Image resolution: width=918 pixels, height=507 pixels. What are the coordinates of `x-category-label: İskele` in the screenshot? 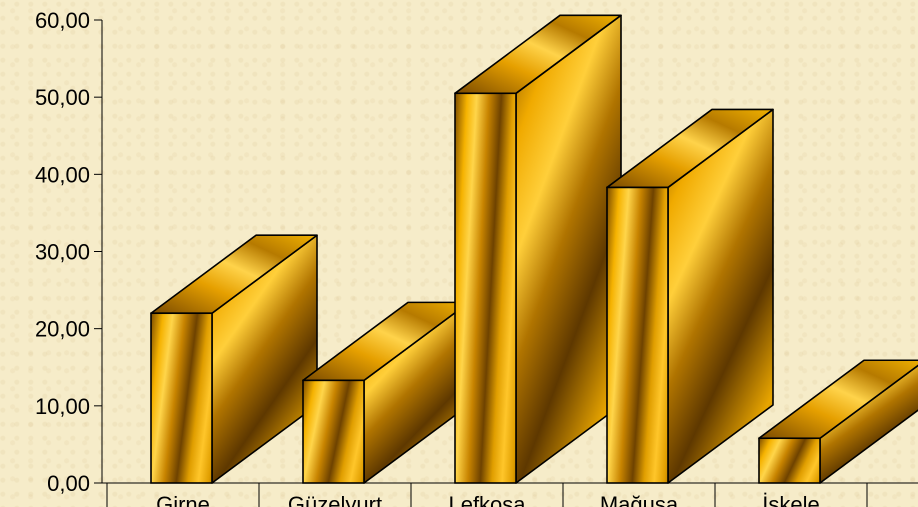 It's located at (790, 499).